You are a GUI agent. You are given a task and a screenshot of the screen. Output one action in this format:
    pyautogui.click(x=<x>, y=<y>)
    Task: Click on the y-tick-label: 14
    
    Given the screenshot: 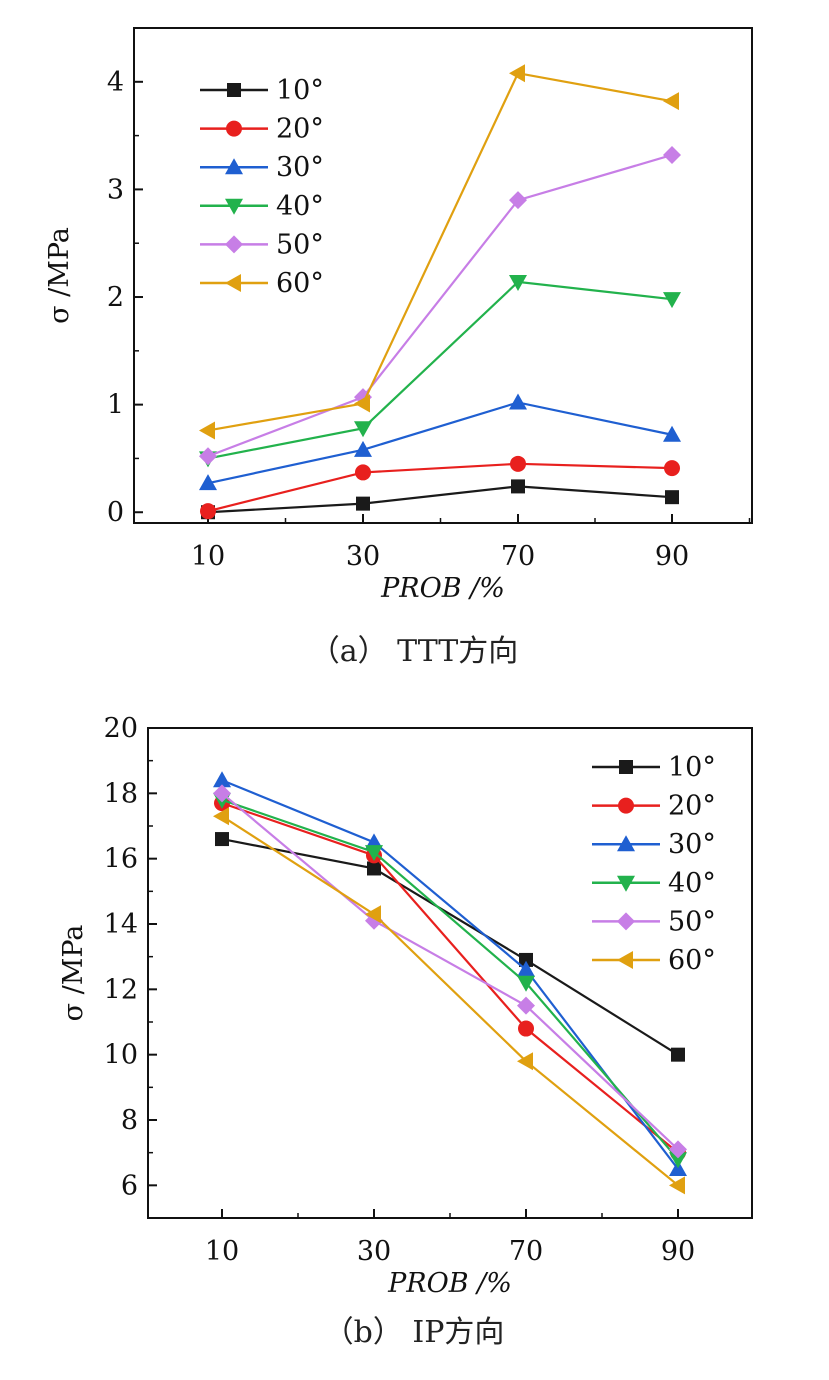 What is the action you would take?
    pyautogui.click(x=121, y=924)
    